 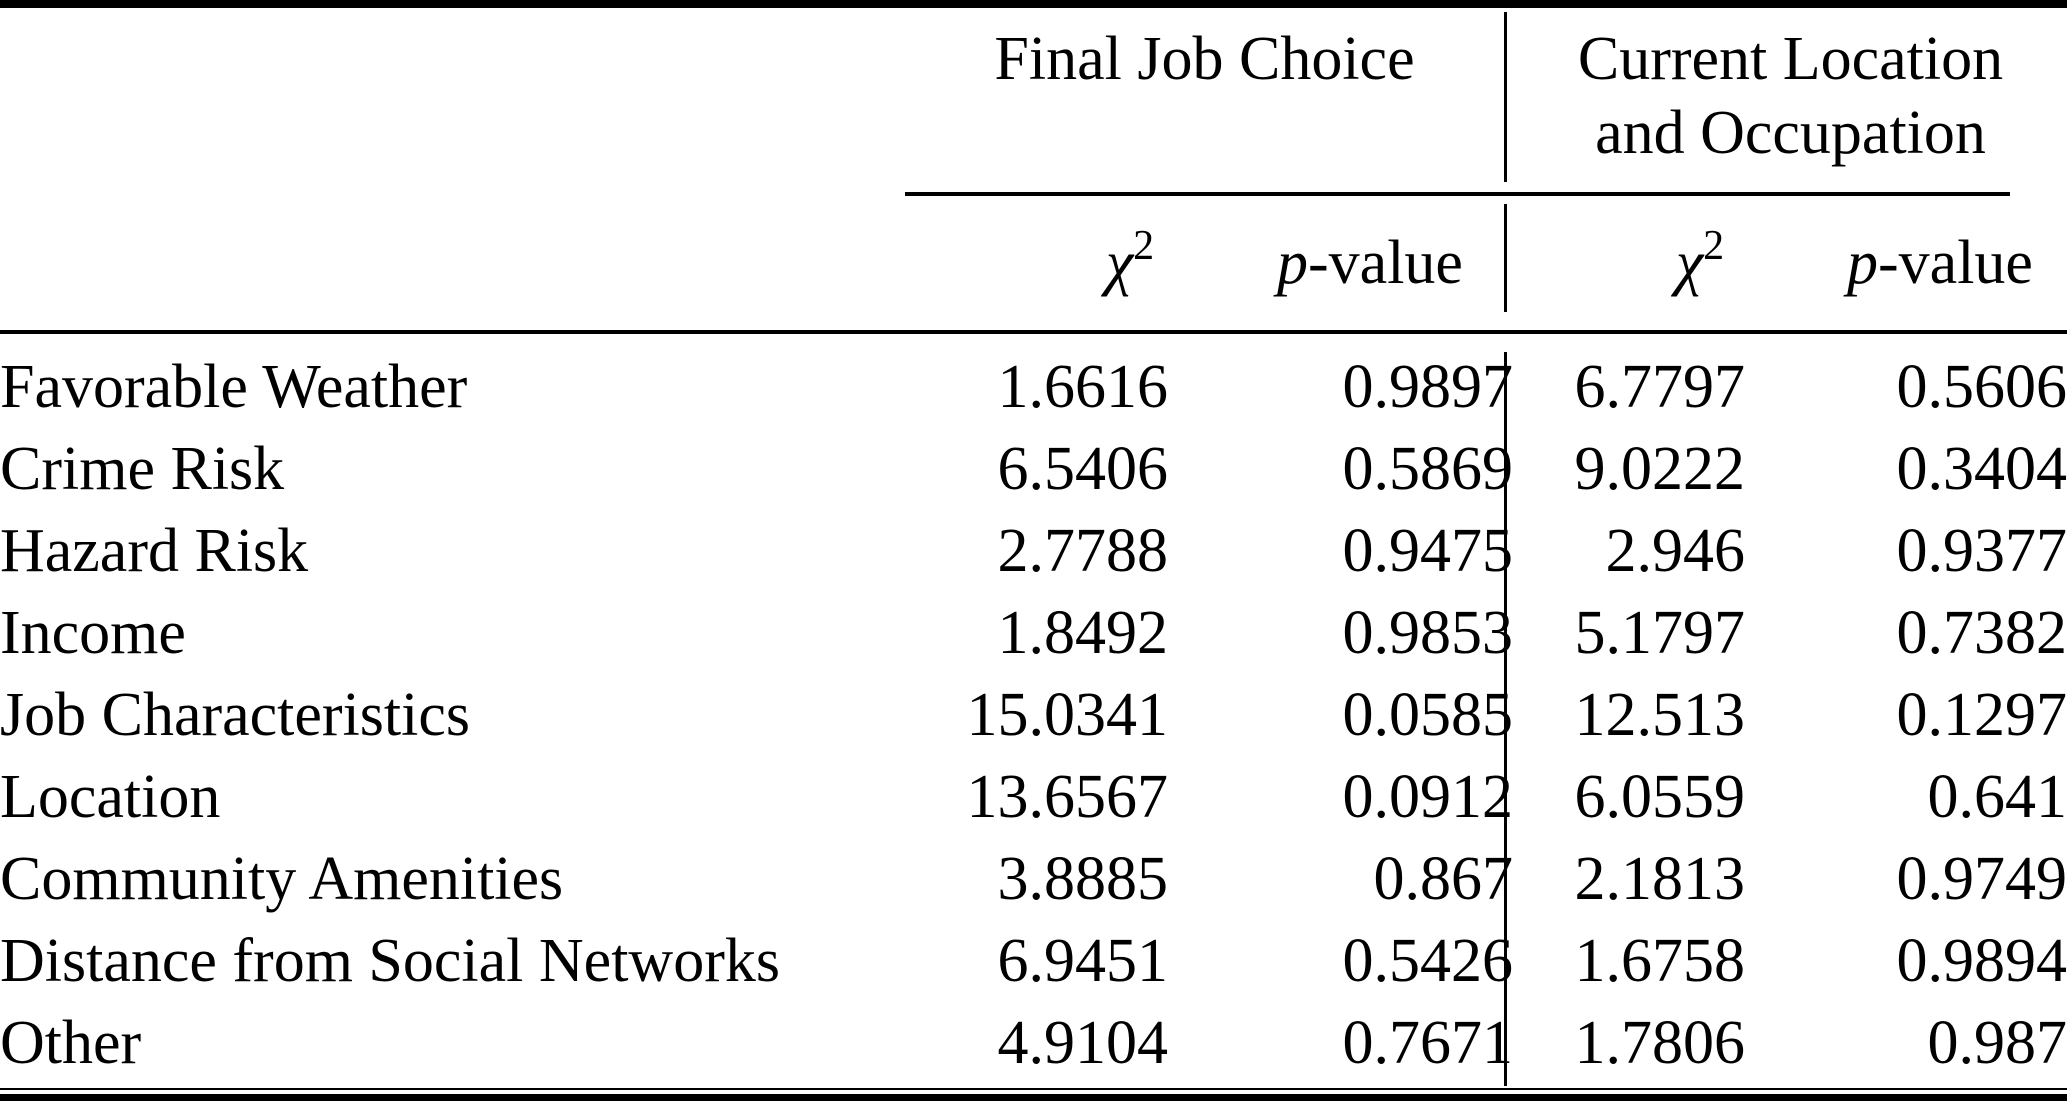 What do you see at coordinates (1083, 960) in the screenshot?
I see `value-fjc-chi2: 6.9451` at bounding box center [1083, 960].